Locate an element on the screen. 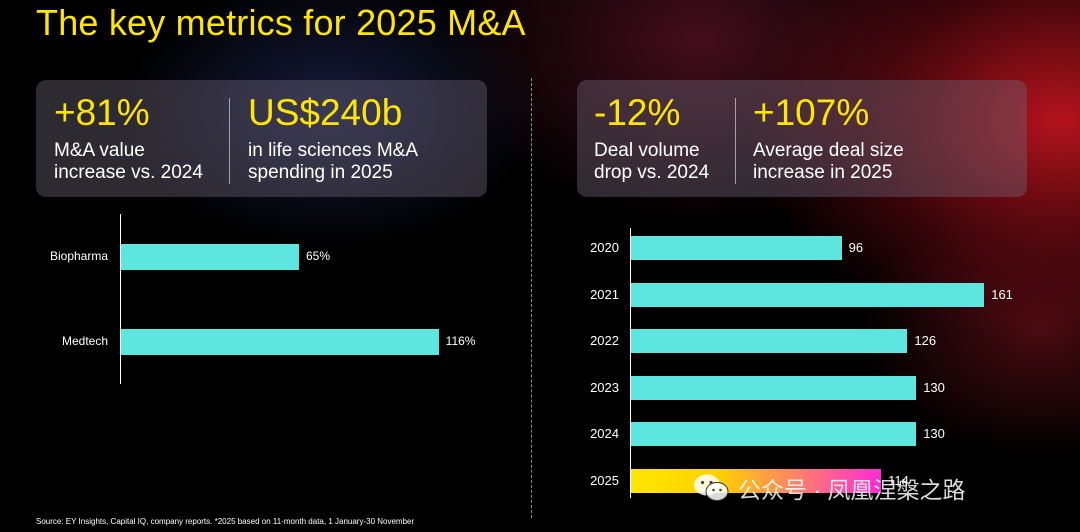 The width and height of the screenshot is (1080, 532). bar-2022 is located at coordinates (769, 341).